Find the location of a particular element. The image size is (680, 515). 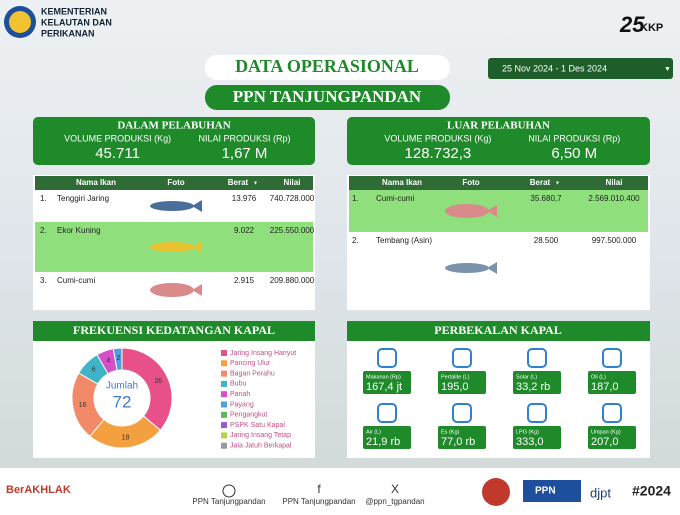

supply-value: 21,9 rb is located at coordinates (383, 442).